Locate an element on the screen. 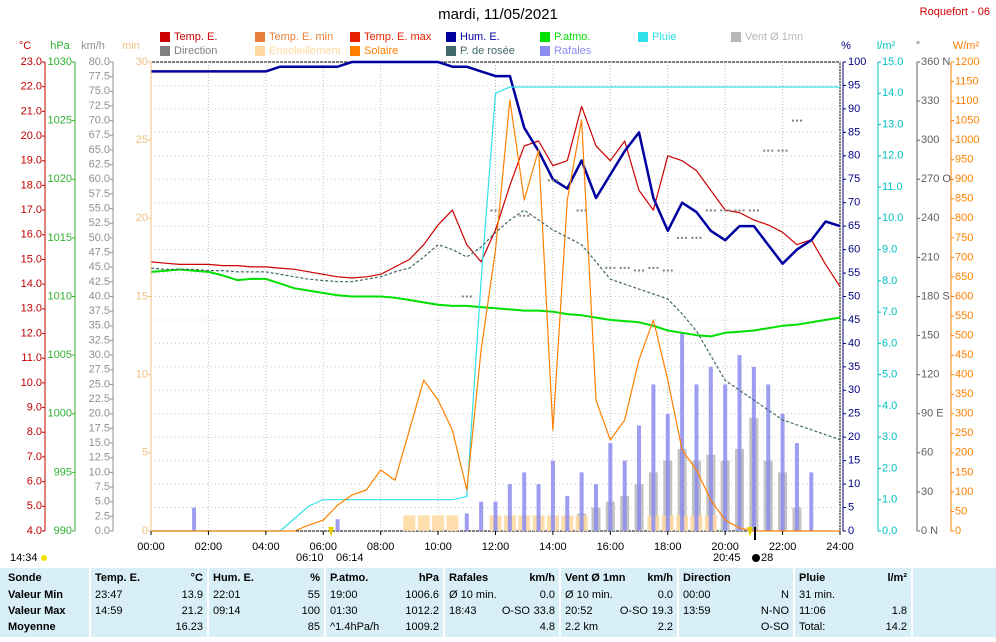 The image size is (996, 642). y-tick-label: 400 is located at coordinates (964, 375).